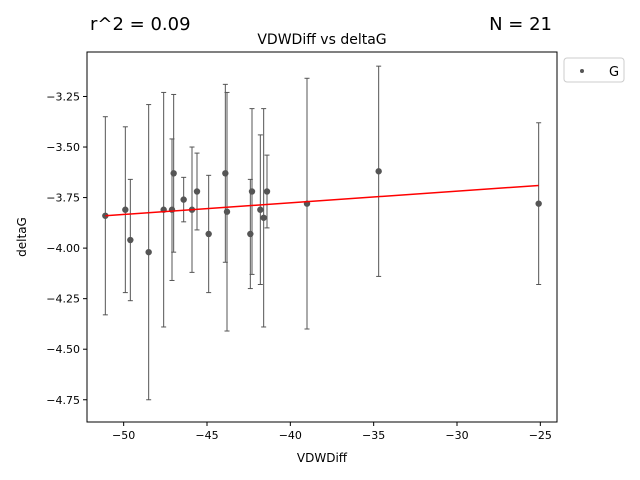 The image size is (640, 480). What do you see at coordinates (63, 147) in the screenshot?
I see `y-tick-label: −3.50` at bounding box center [63, 147].